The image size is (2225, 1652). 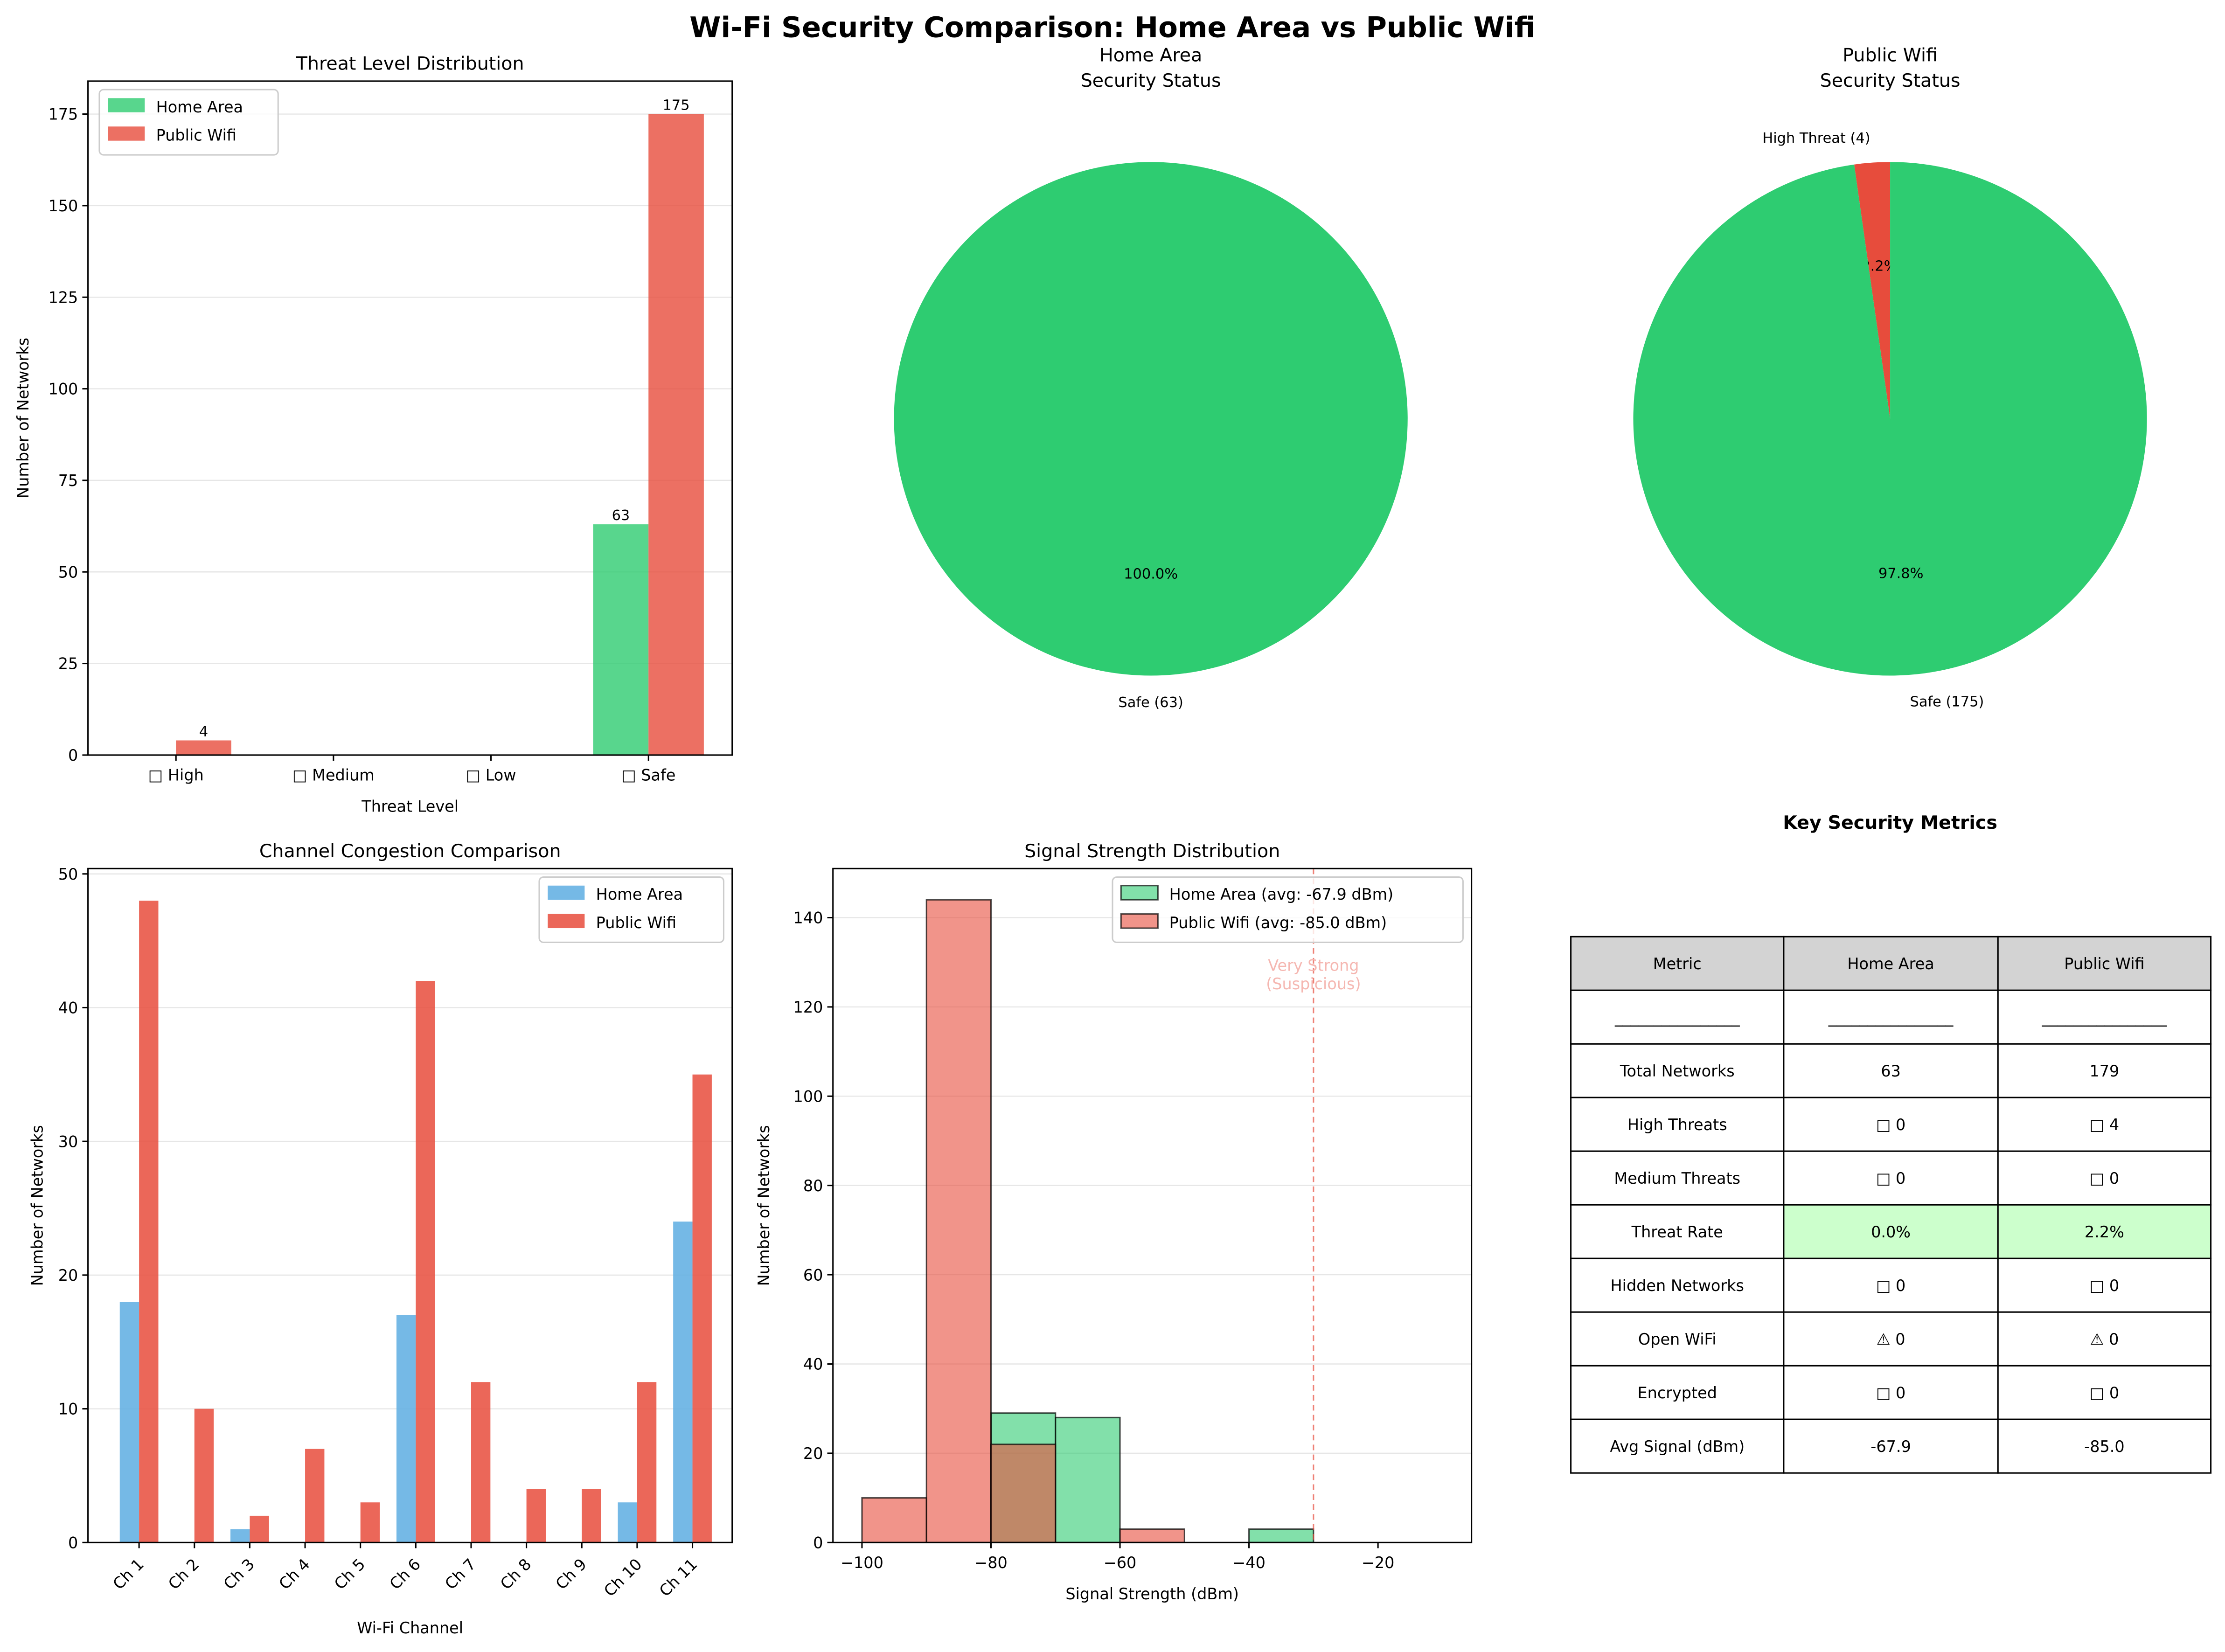 I want to click on data-label: 4, so click(x=203, y=731).